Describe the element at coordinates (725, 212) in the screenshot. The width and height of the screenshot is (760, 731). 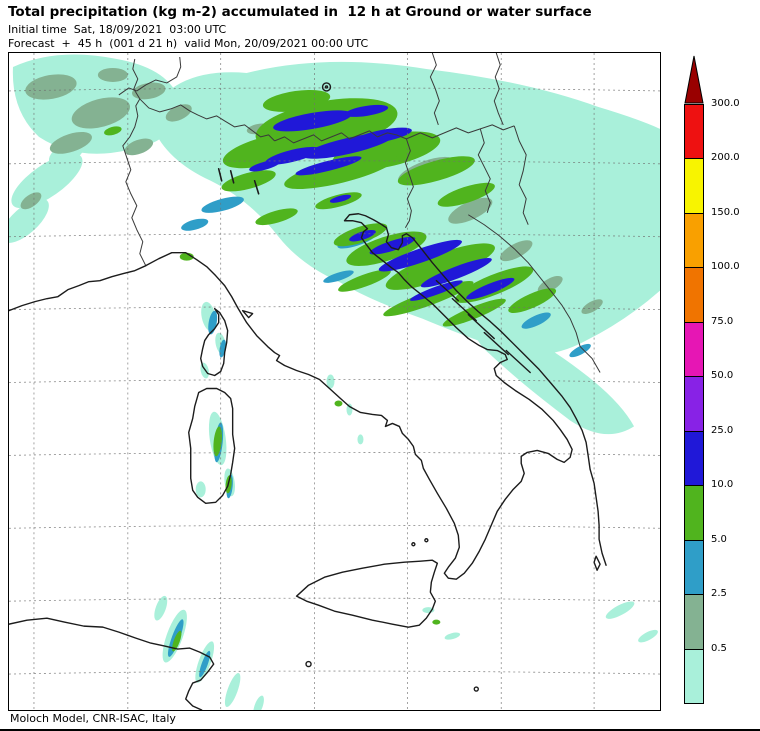
I see `colorbar-tick-label: 150.0` at that location.